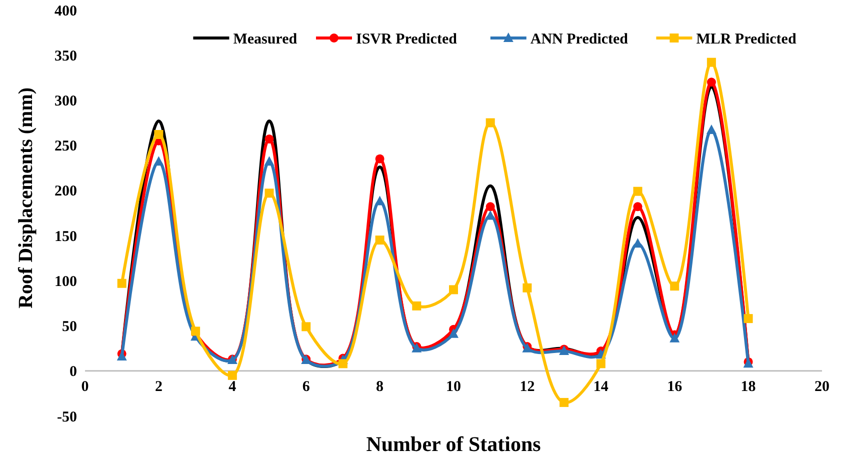 The width and height of the screenshot is (843, 463). Describe the element at coordinates (579, 39) in the screenshot. I see `legend-label: ANN Predicted` at that location.